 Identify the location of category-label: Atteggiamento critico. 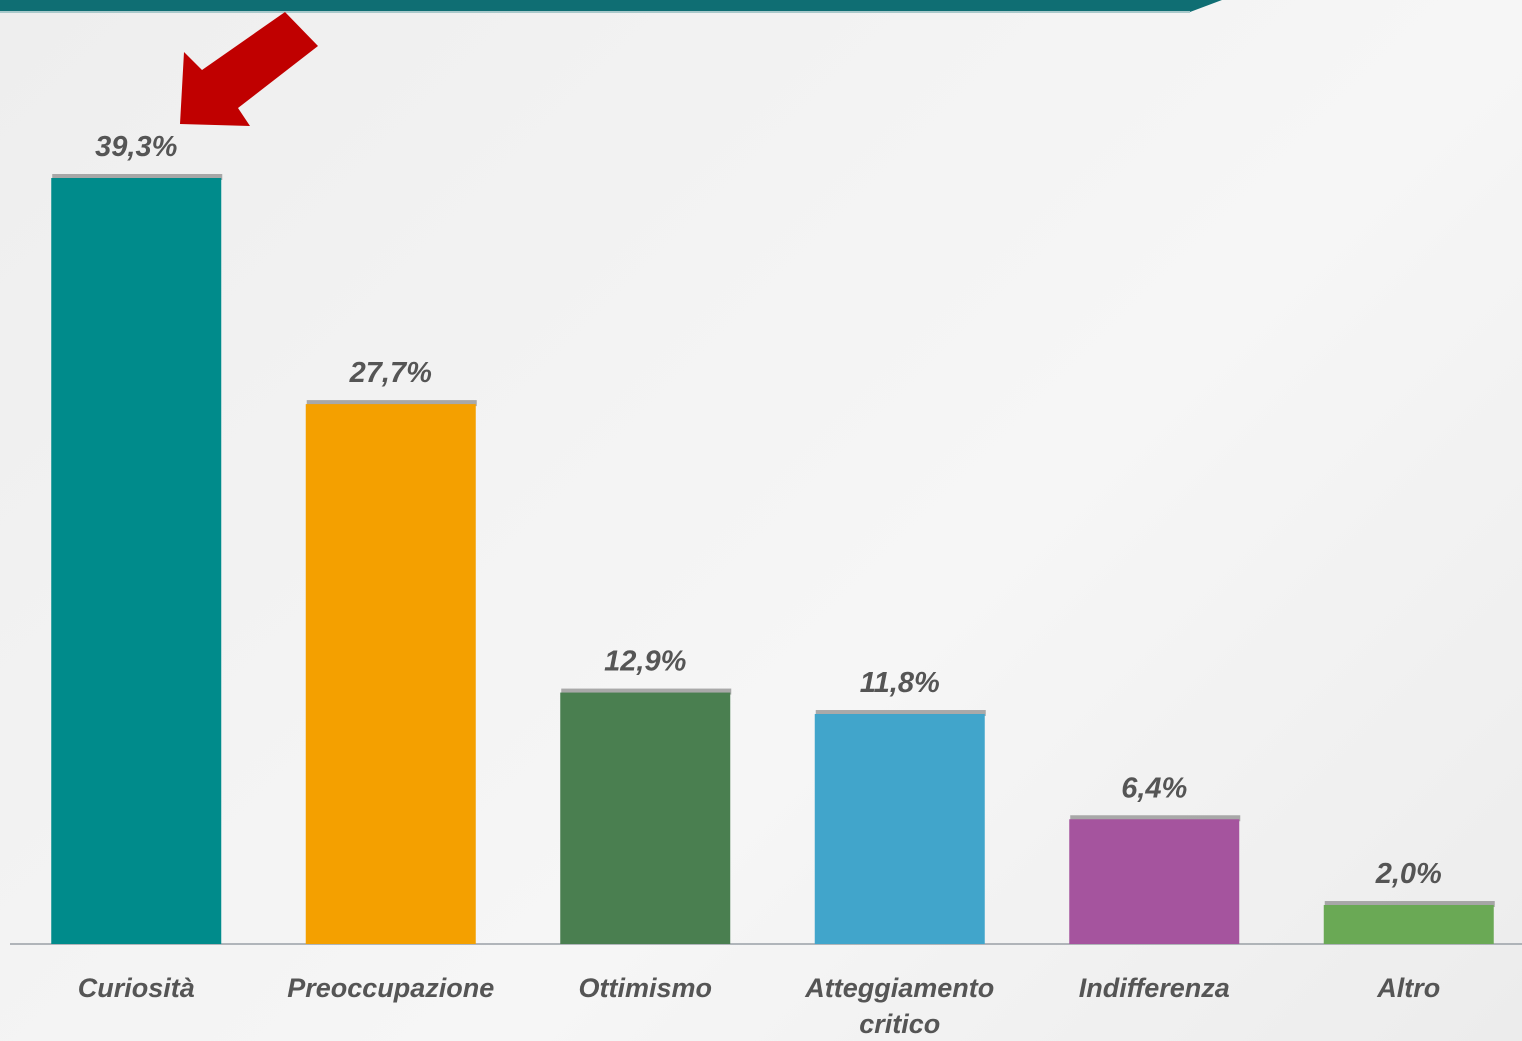
(900, 1006).